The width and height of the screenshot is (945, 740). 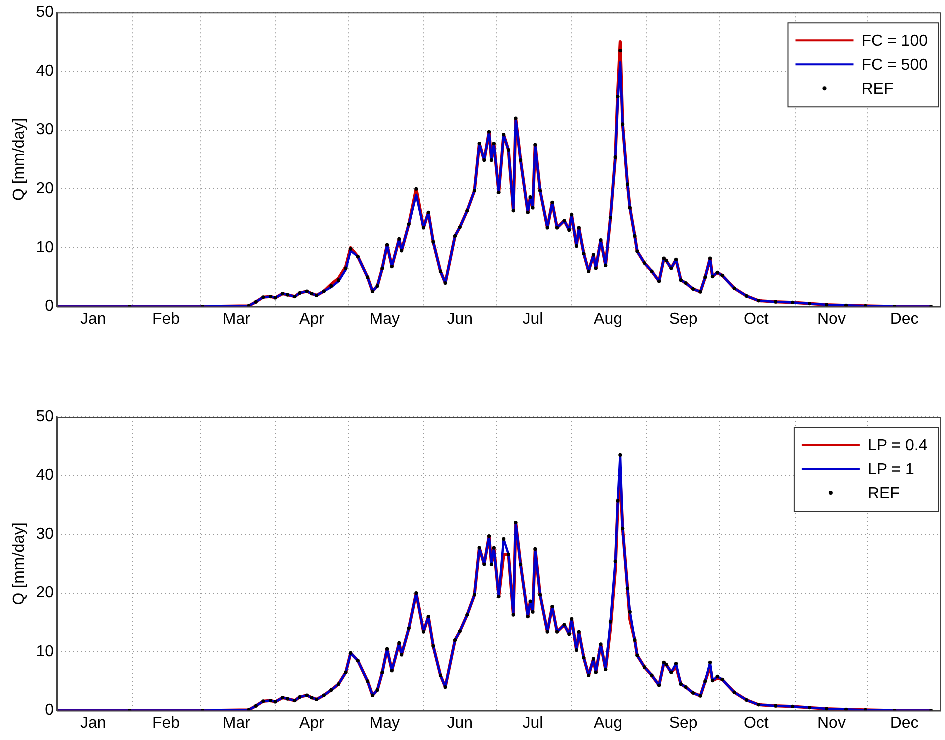 I want to click on legend-label: LP = 0.4, so click(x=898, y=445).